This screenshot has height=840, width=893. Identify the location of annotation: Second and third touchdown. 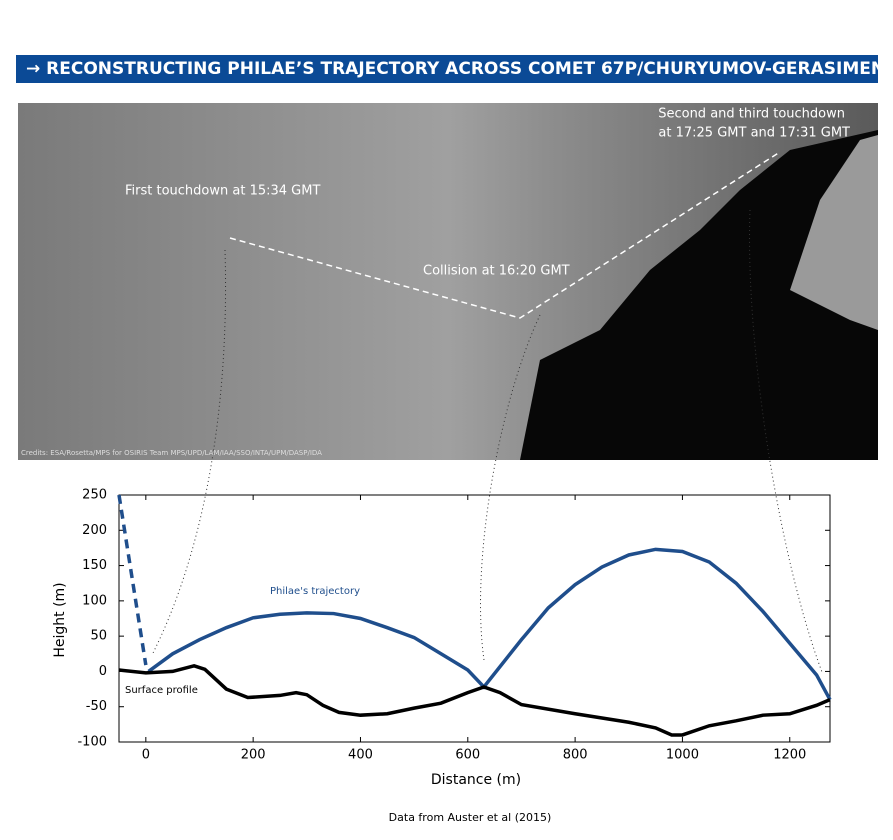
(751, 114).